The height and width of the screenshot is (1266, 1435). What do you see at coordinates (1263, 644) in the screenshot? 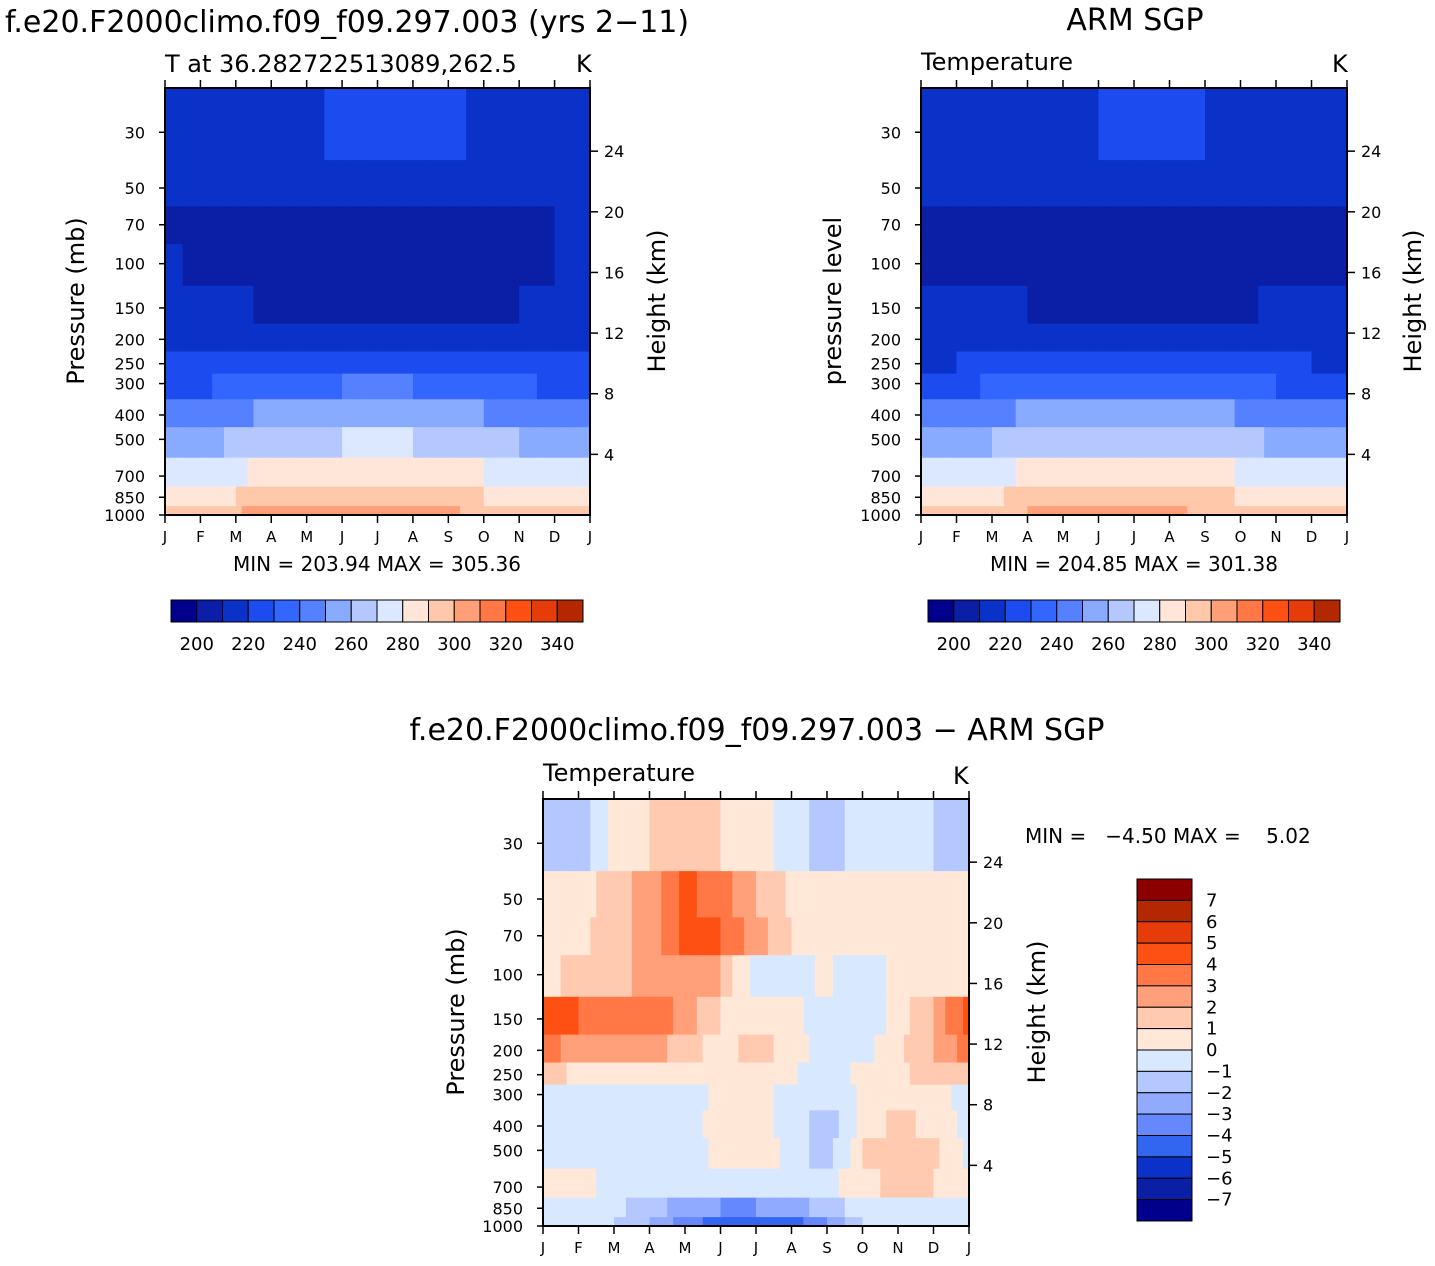
I see `colorbar-label: 320` at bounding box center [1263, 644].